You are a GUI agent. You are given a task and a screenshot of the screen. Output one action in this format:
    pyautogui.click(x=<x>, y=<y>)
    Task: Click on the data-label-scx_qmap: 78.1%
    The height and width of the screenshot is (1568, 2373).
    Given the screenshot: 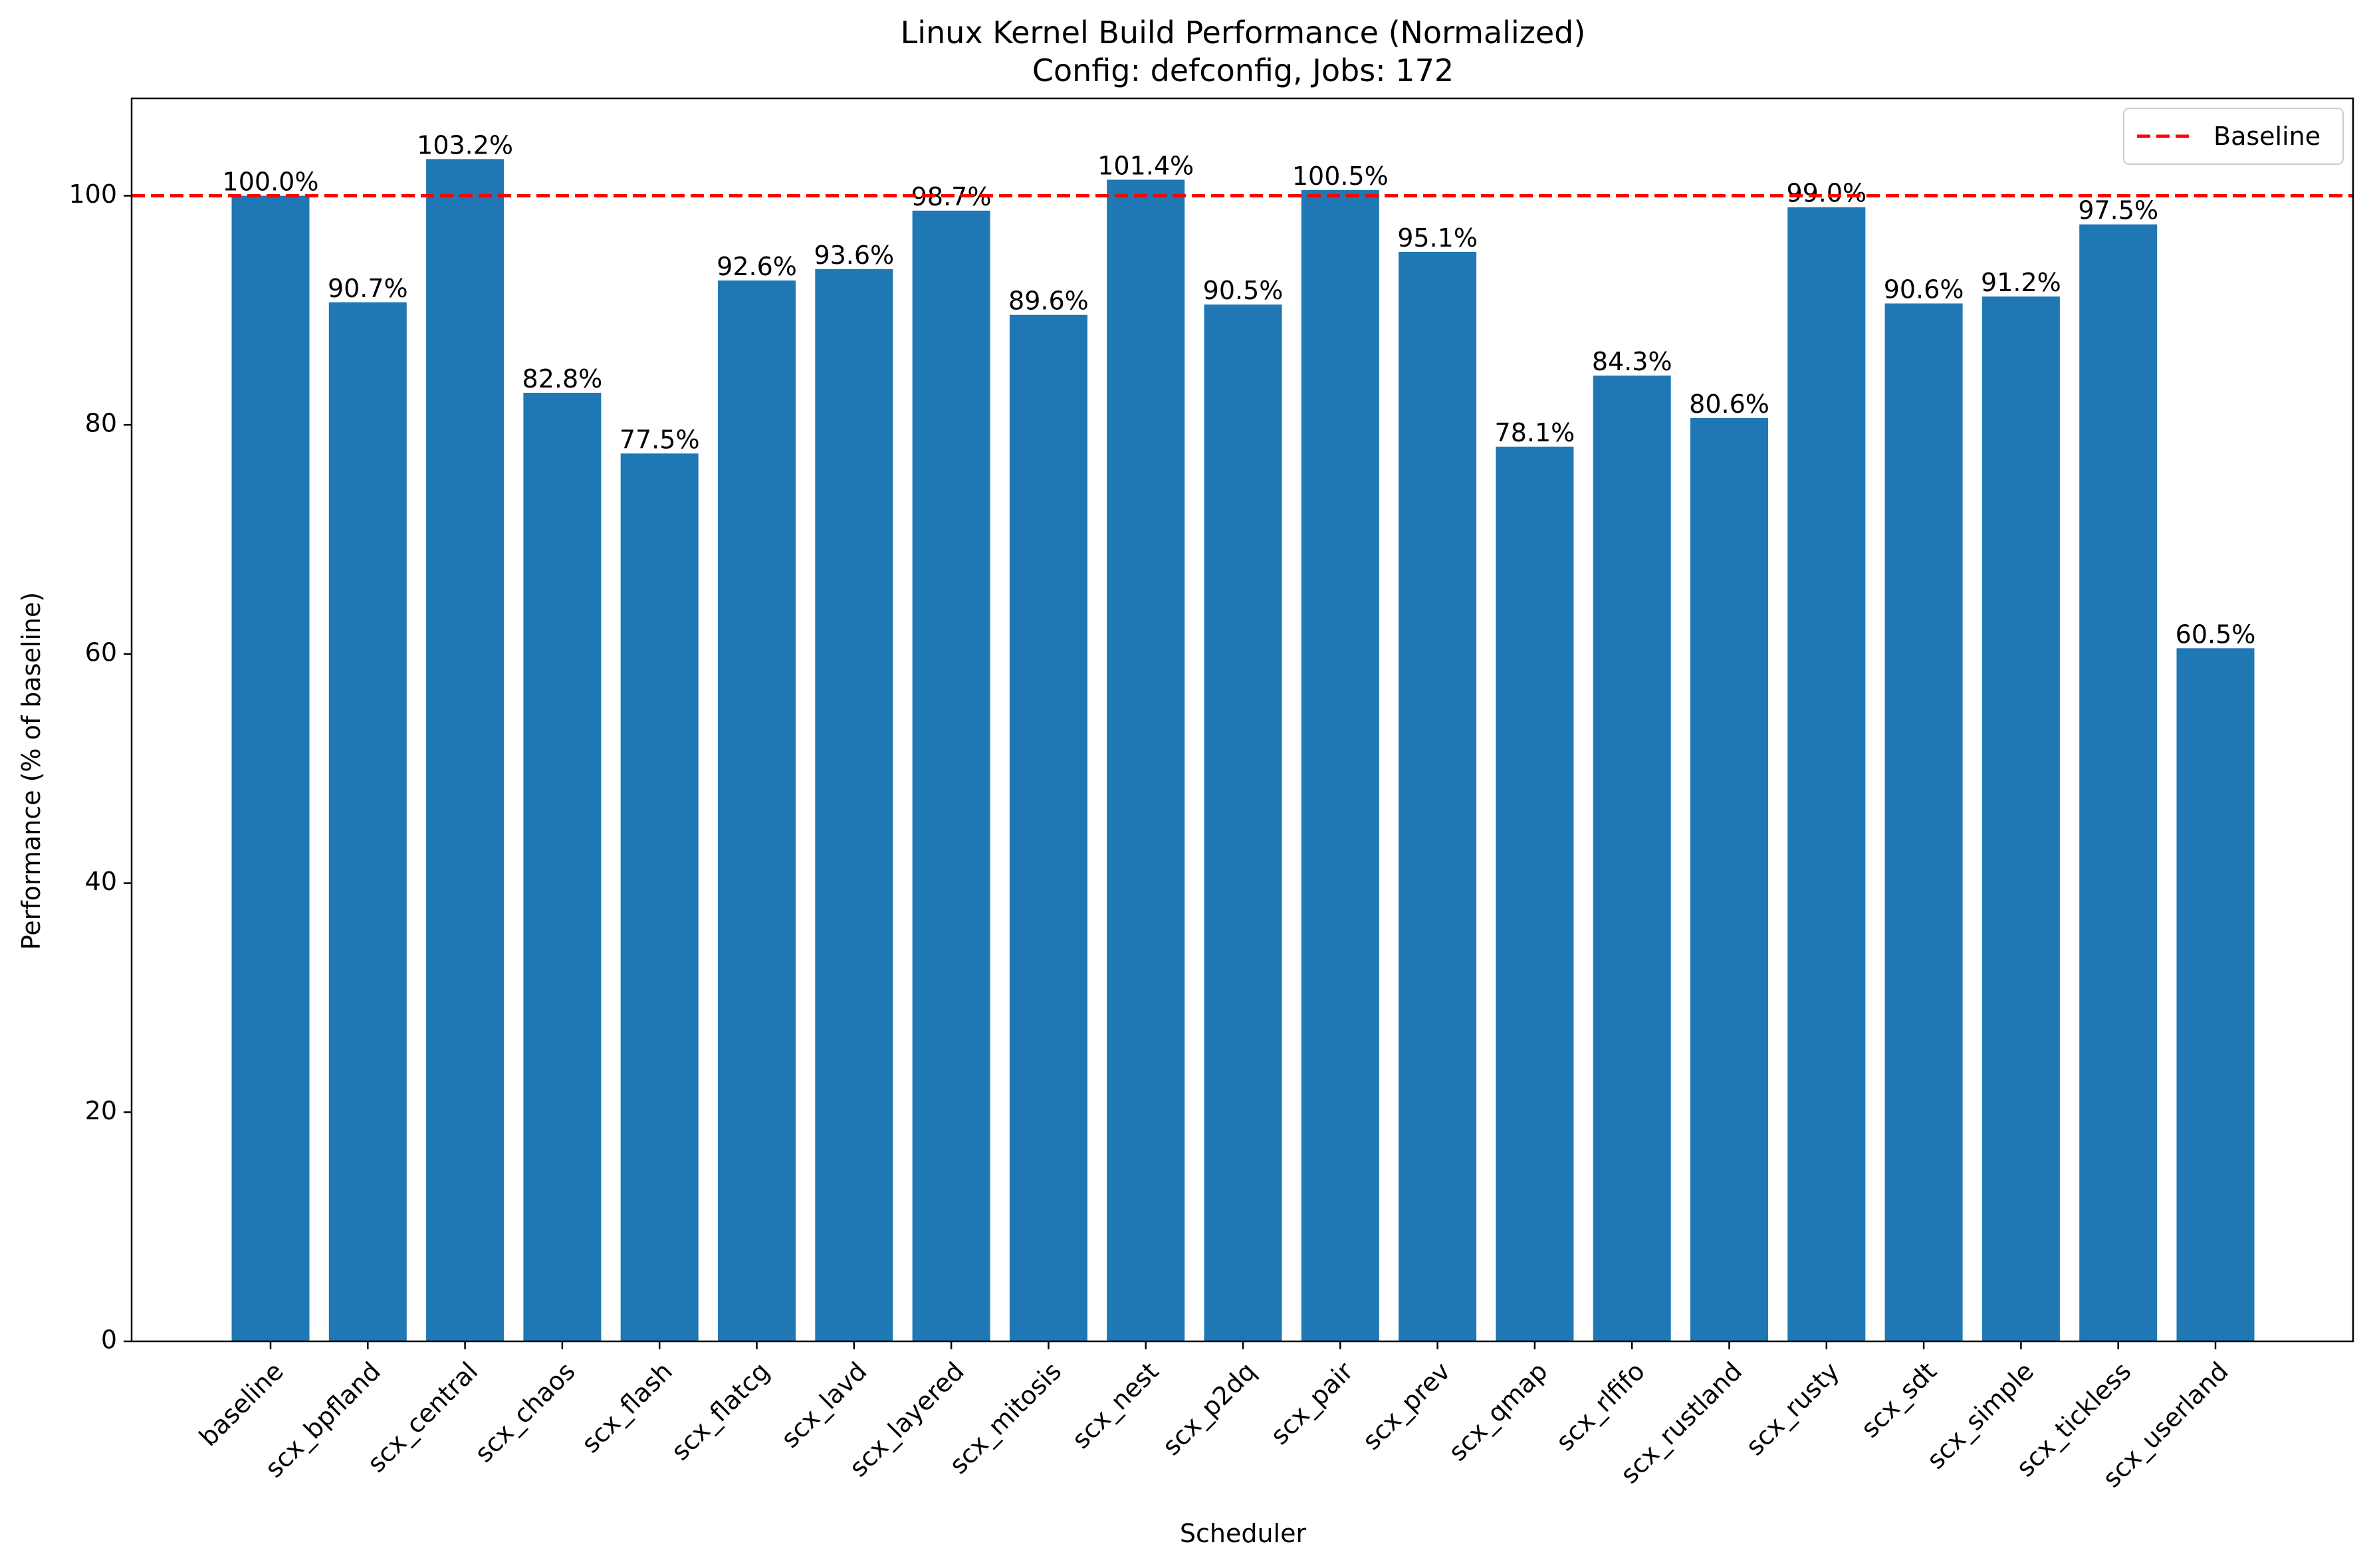 What is the action you would take?
    pyautogui.click(x=1535, y=433)
    